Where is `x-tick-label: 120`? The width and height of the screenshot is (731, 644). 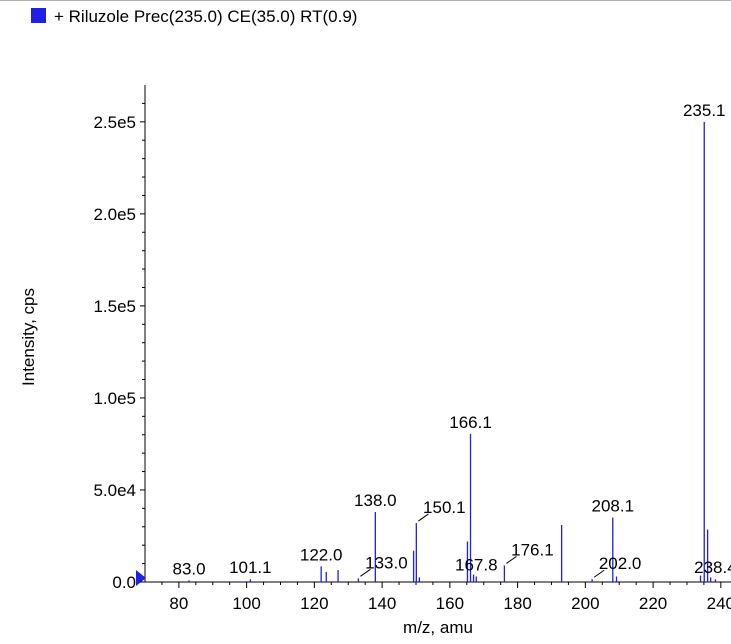 x-tick-label: 120 is located at coordinates (314, 603).